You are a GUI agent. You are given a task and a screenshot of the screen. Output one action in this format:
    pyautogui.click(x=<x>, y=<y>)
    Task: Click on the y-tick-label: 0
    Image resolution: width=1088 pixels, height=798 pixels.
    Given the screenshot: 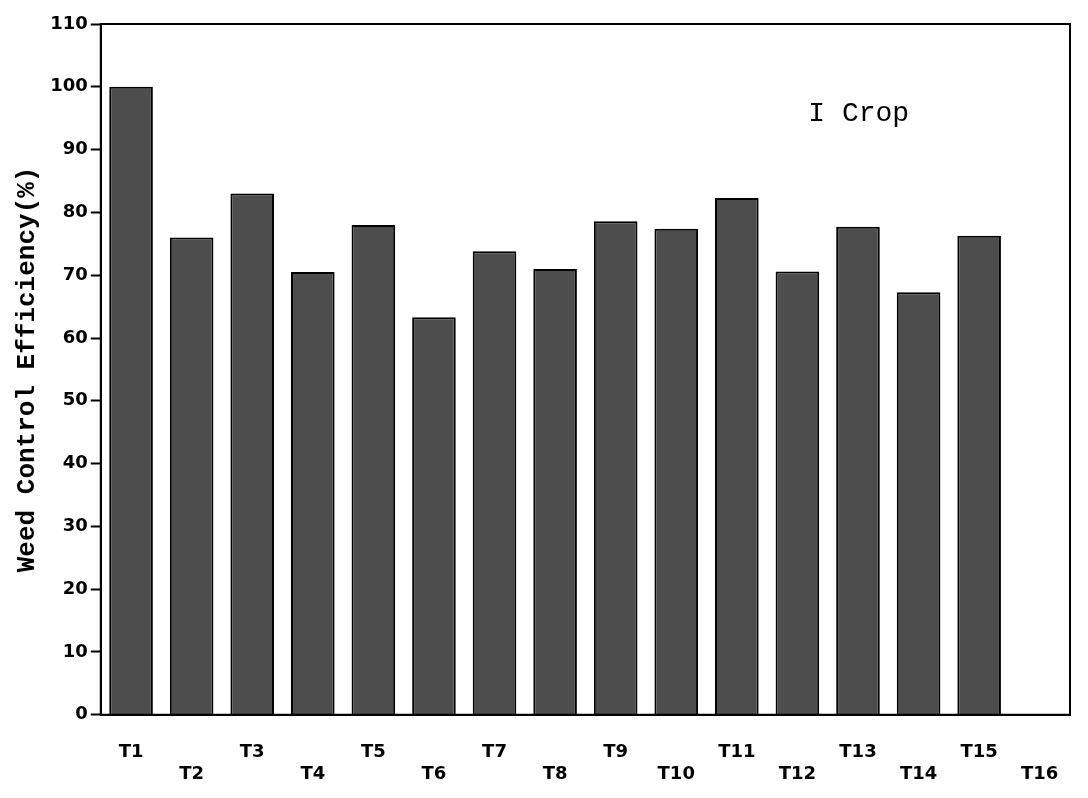 What is the action you would take?
    pyautogui.click(x=81, y=713)
    